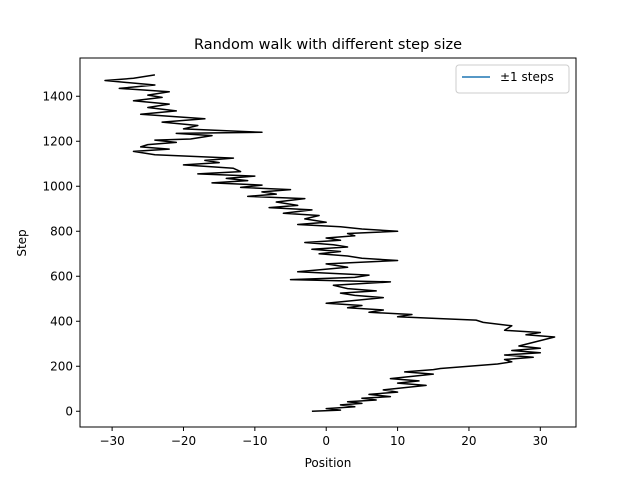 Image resolution: width=640 pixels, height=480 pixels. I want to click on y-axis-label: Step, so click(22, 242).